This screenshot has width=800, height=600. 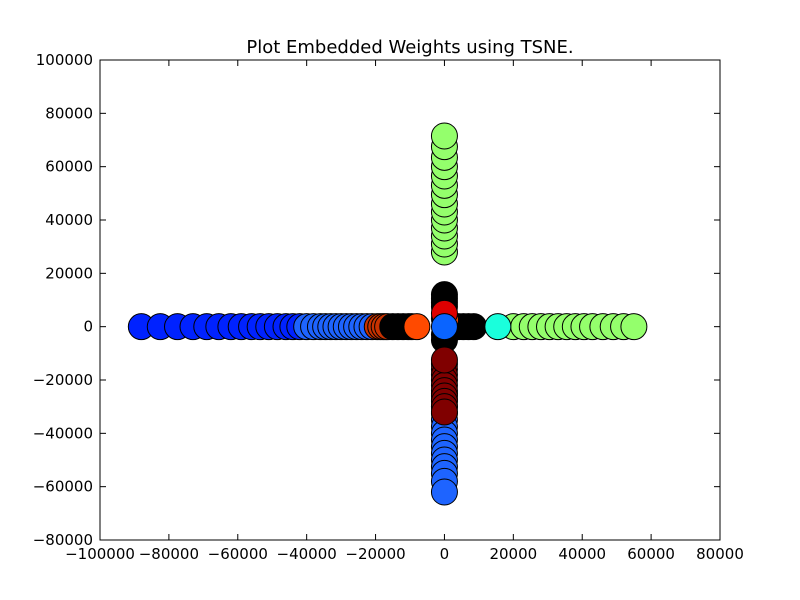 I want to click on x-tick-label: −20000, so click(x=375, y=554).